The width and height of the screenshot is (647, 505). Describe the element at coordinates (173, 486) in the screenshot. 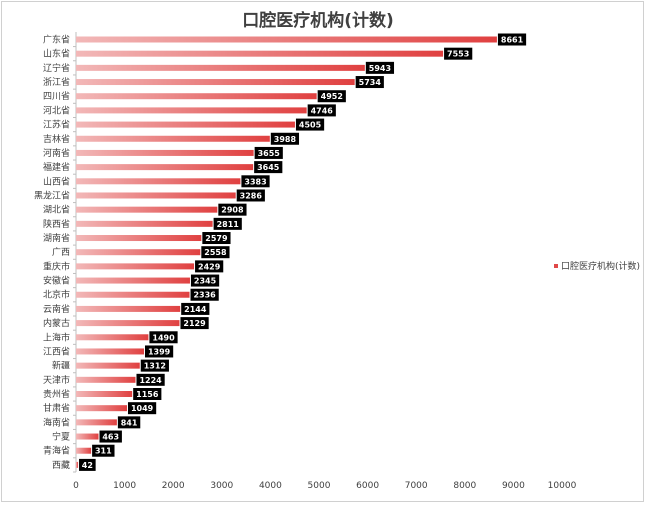

I see `x-tick-label: 2000` at that location.